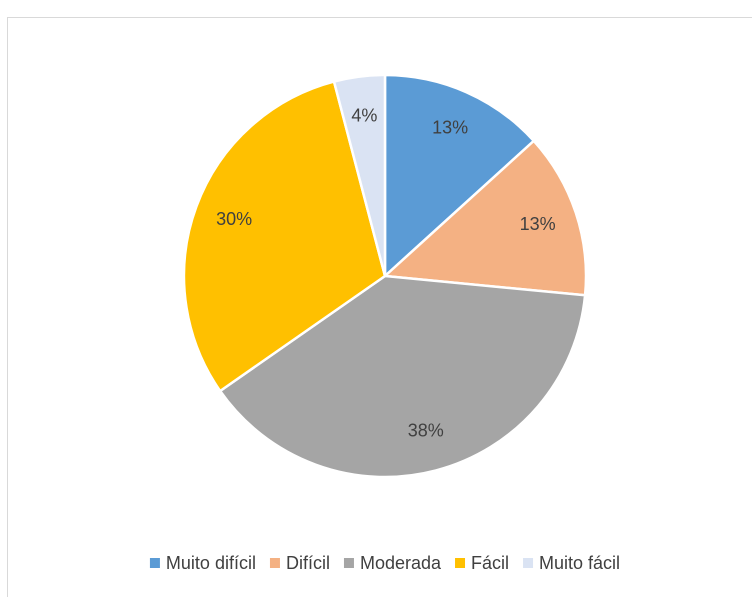  I want to click on data-label: 4%, so click(364, 115).